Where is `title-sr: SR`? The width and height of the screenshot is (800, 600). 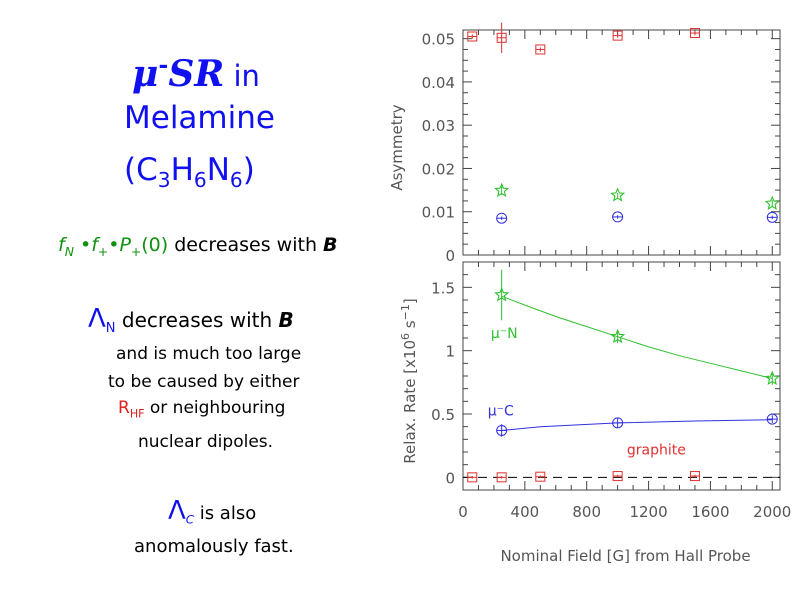
title-sr: SR is located at coordinates (196, 74).